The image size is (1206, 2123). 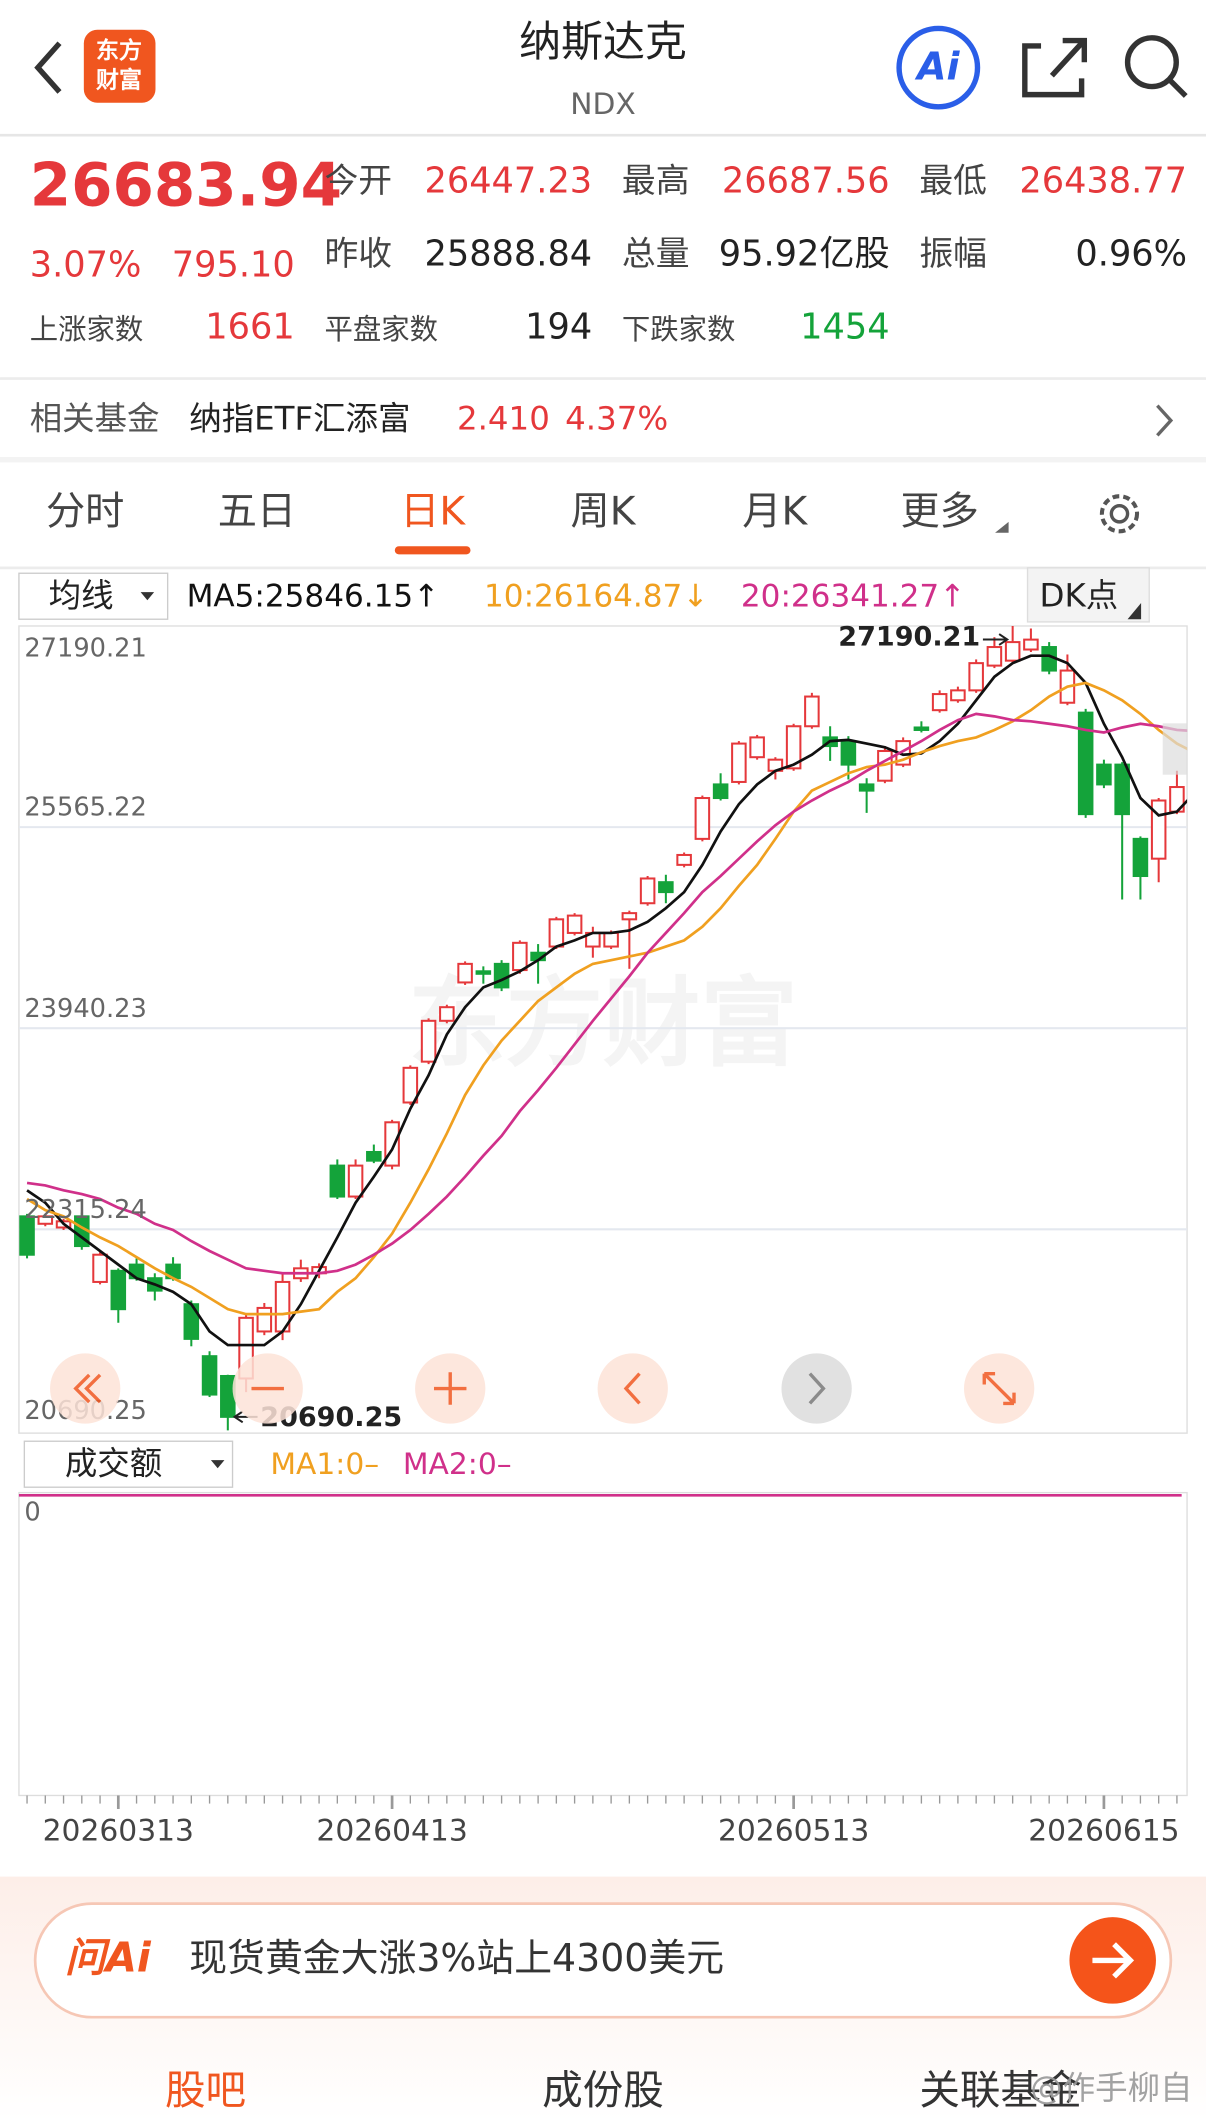 I want to click on ai-prompt: 现货黄金大涨3%站上4300美元, so click(x=456, y=1958).